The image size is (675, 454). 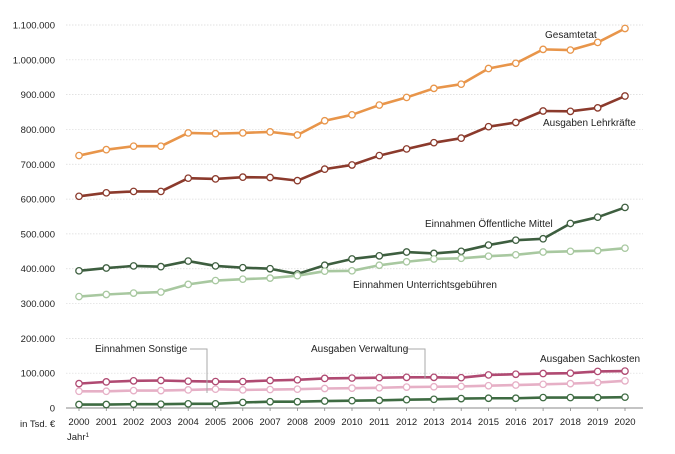 I want to click on x-tick-label: 2000, so click(x=78, y=422).